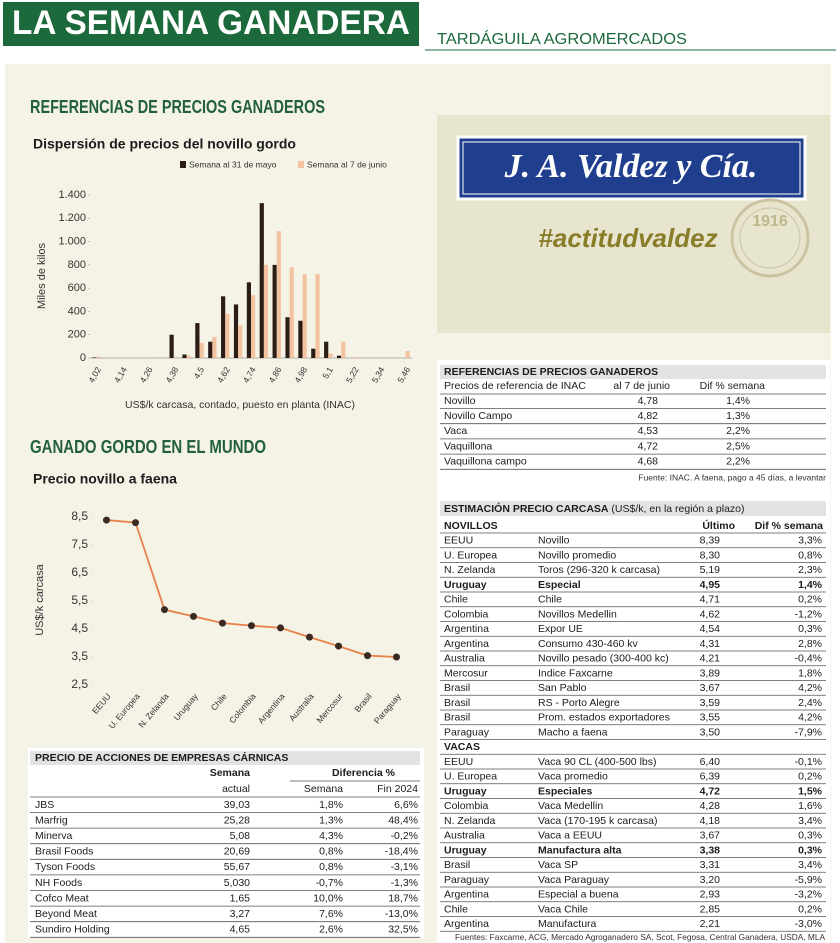 The height and width of the screenshot is (943, 840). Describe the element at coordinates (467, 880) in the screenshot. I see `table-cell: Paraguay` at that location.